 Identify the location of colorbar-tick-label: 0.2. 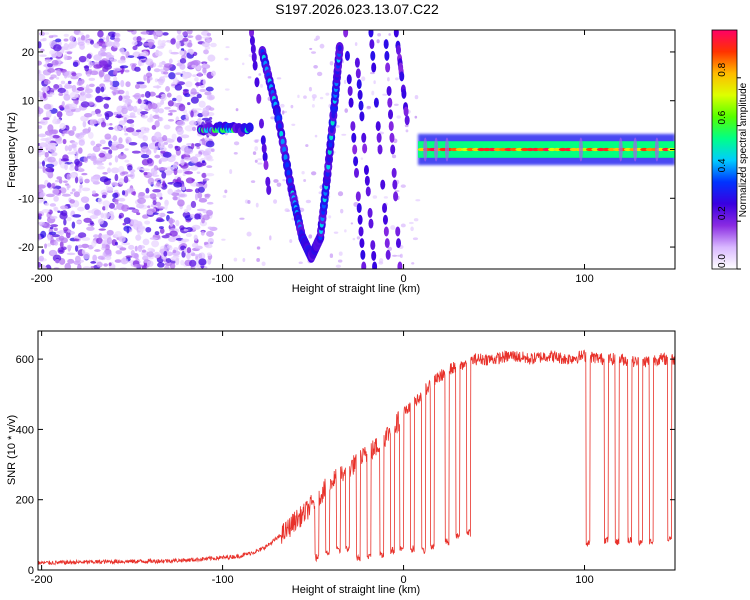
(722, 213).